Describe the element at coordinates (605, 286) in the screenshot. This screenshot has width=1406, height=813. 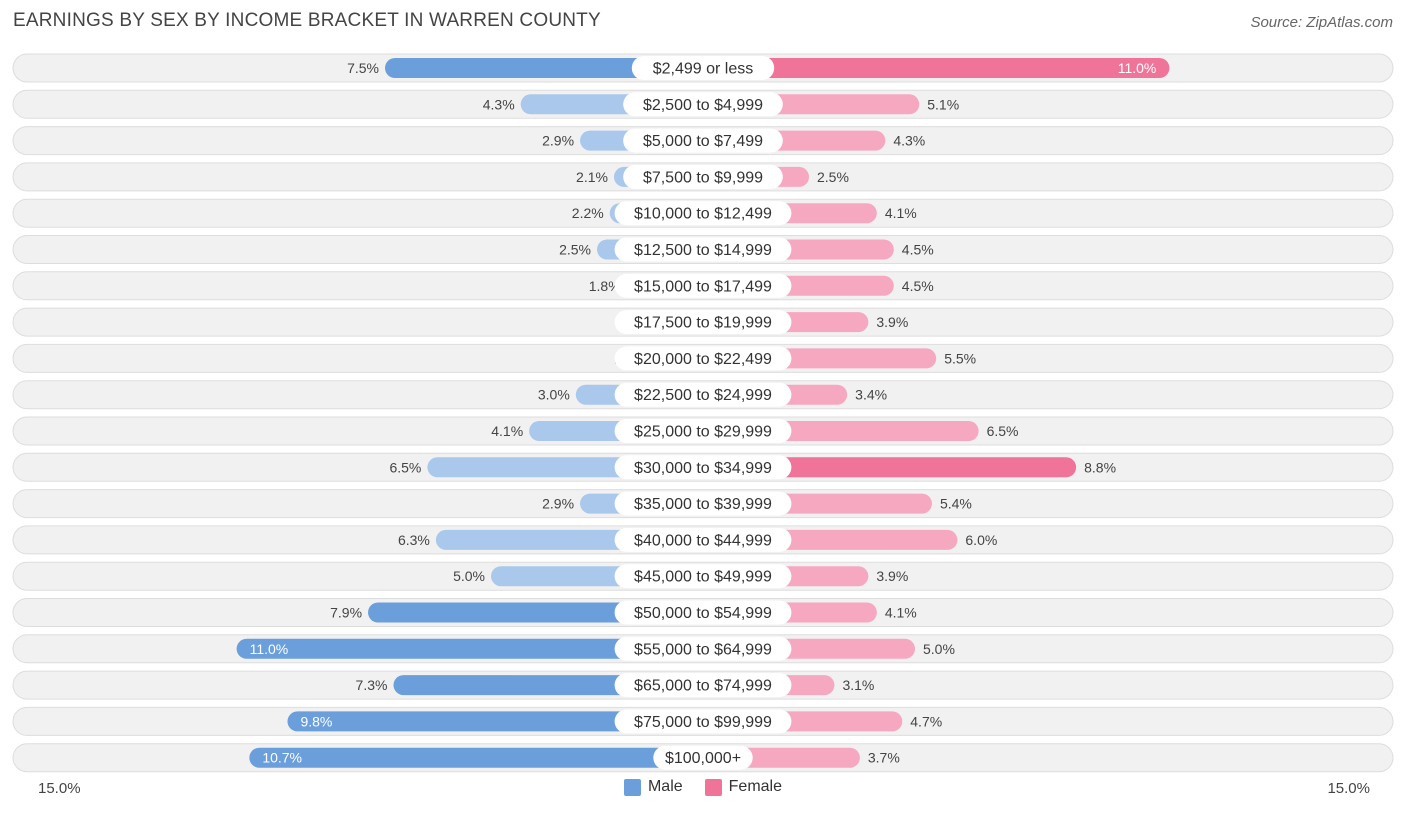
I see `male-value-label: 1.8%` at that location.